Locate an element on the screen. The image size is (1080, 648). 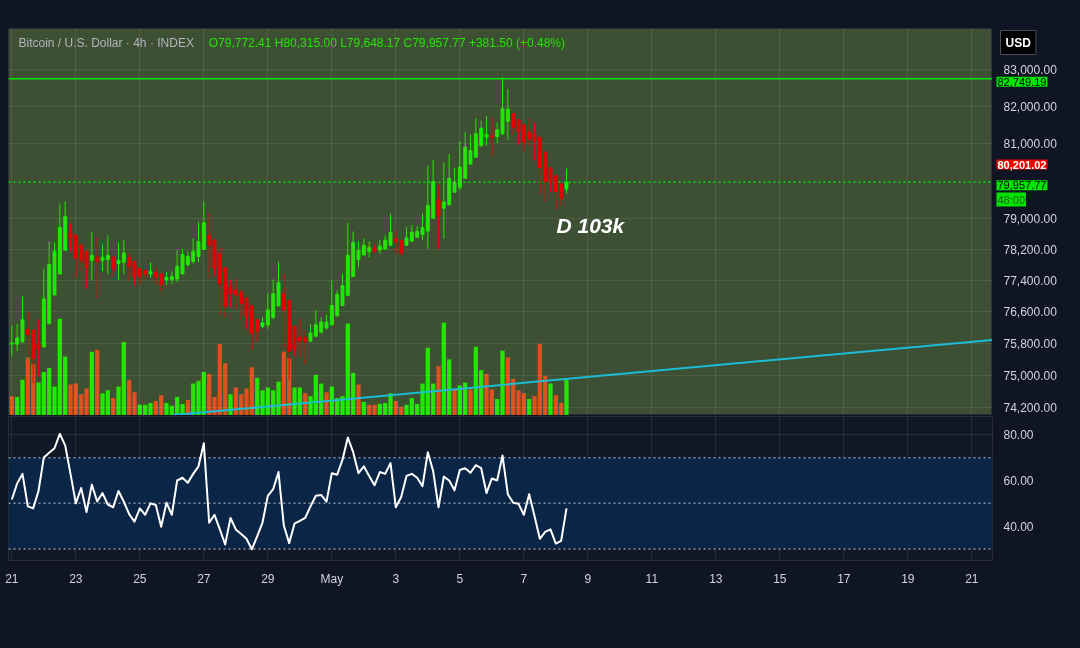
text: Bitcoin / U.S. Dollar · 4h · INDEX is located at coordinates (106, 42).